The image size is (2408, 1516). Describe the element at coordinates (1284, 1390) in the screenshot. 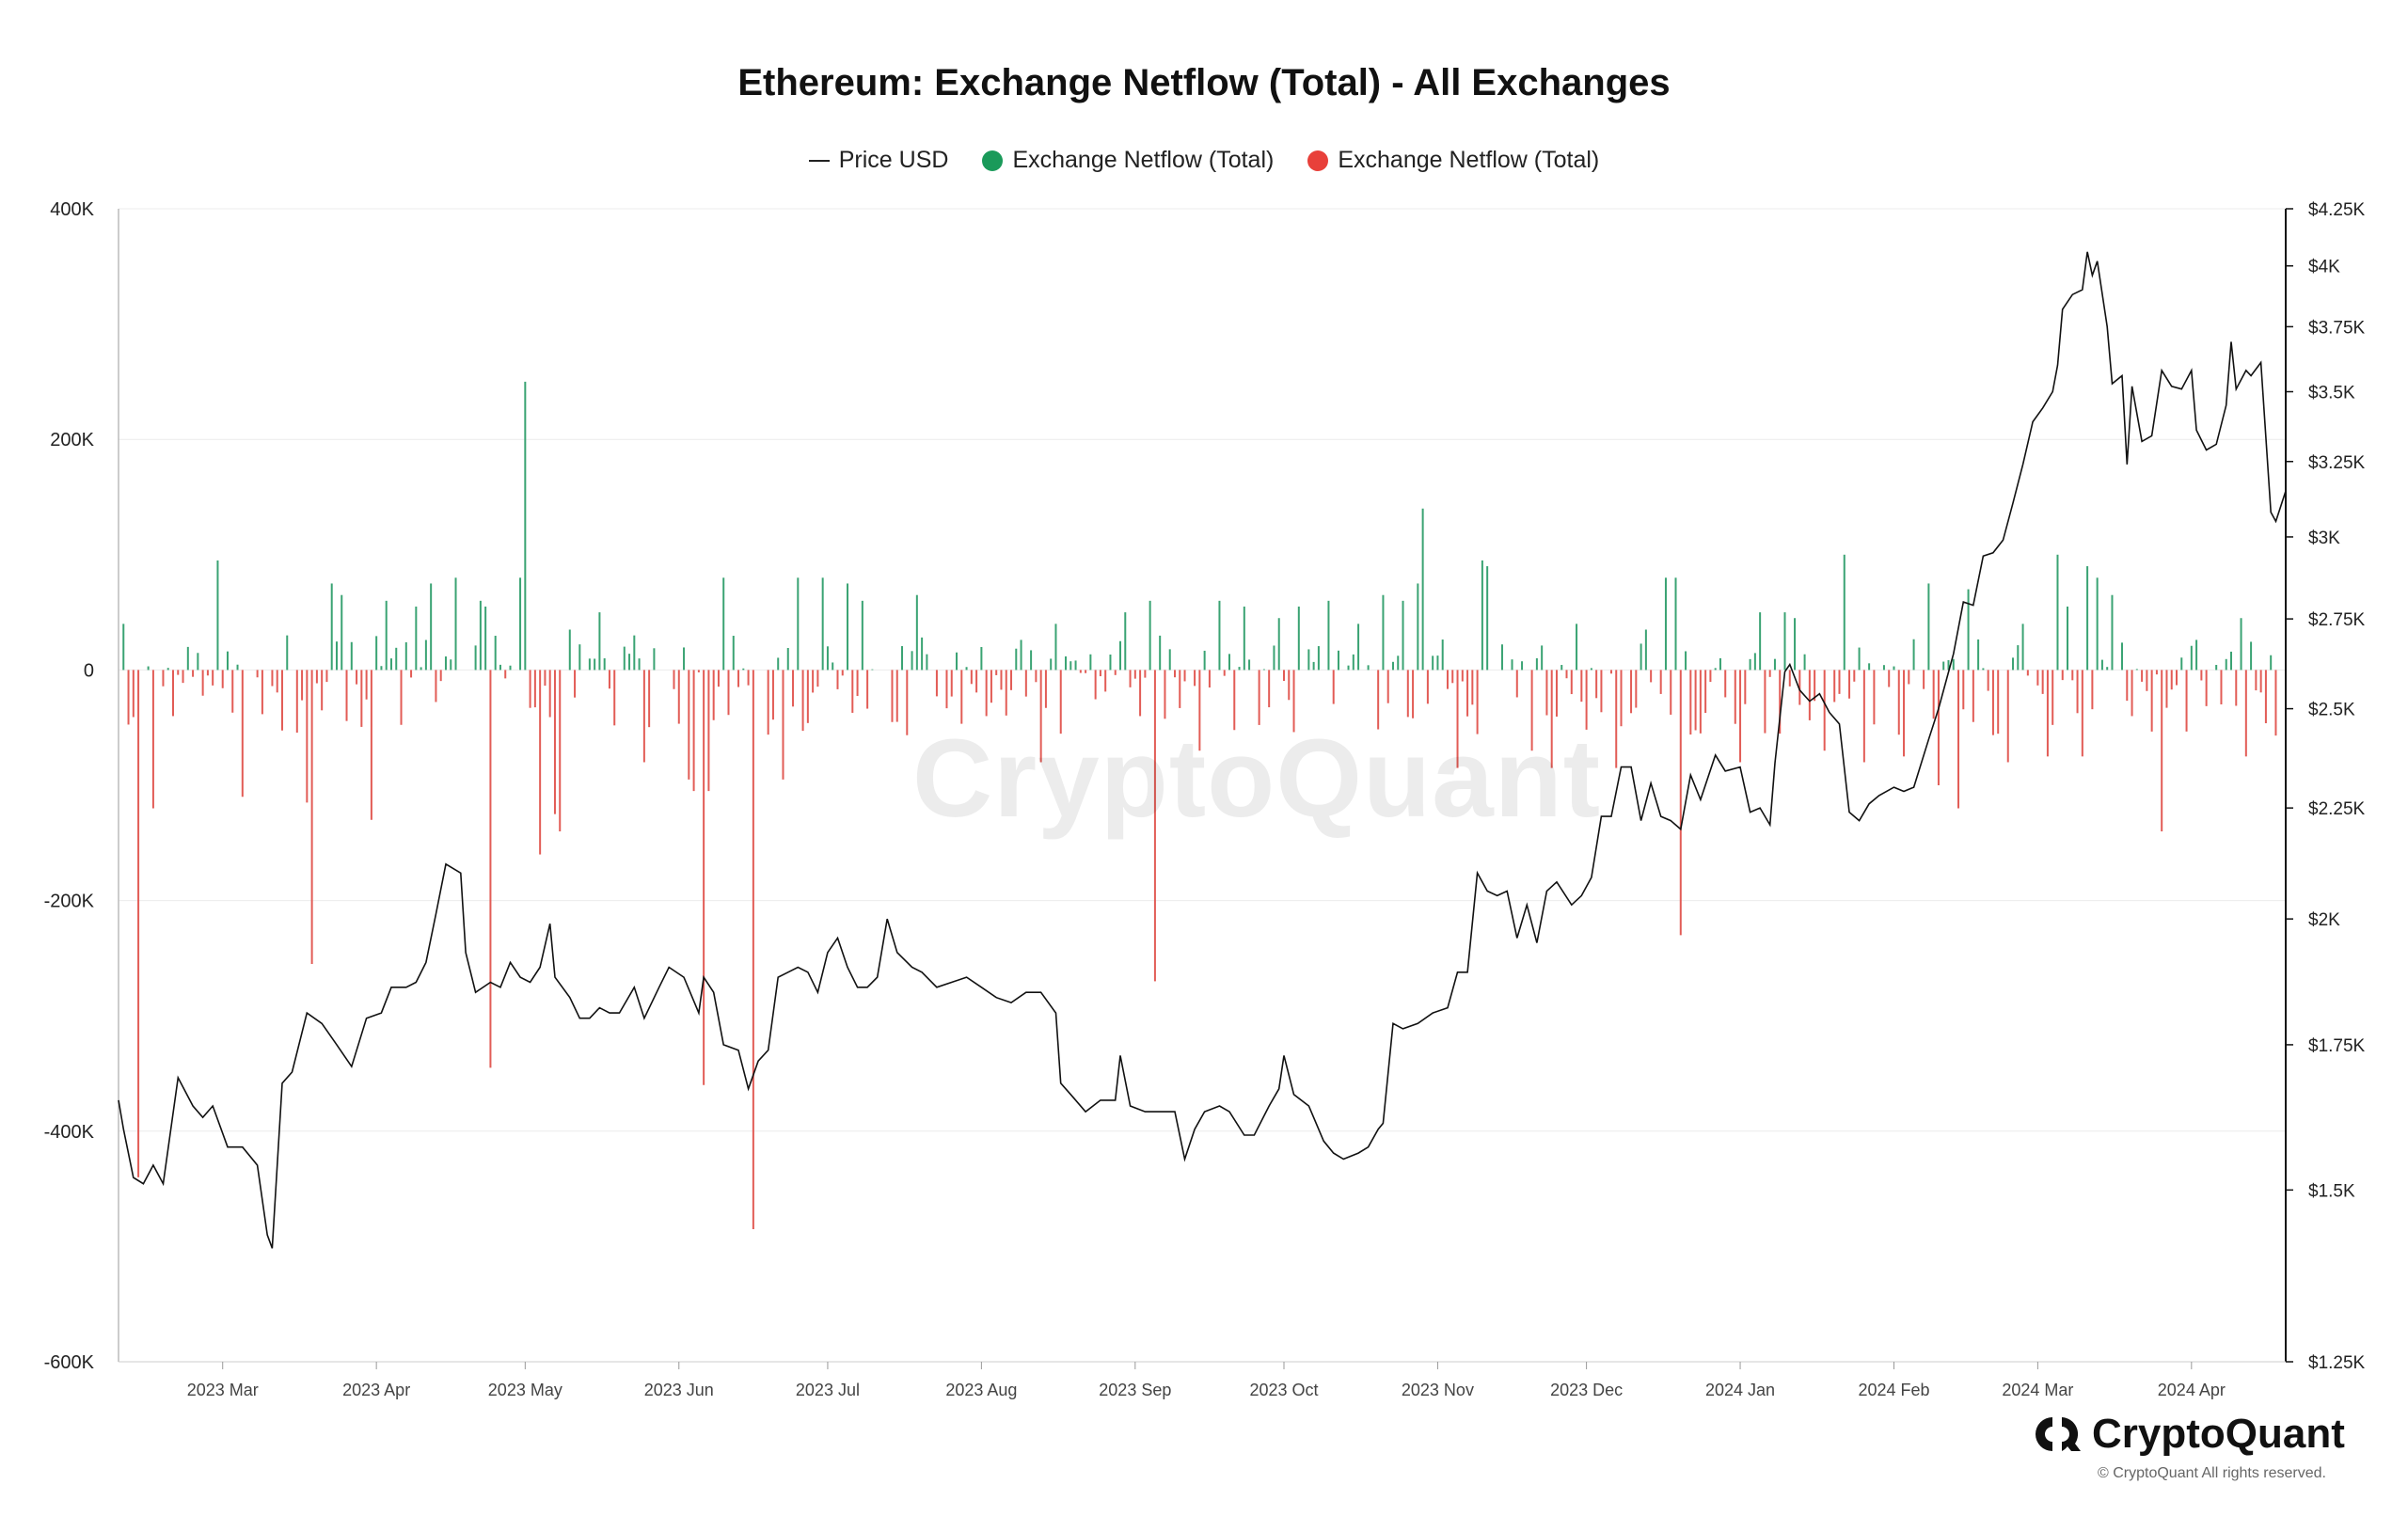

I see `x-tick-label: 2023 Oct` at that location.